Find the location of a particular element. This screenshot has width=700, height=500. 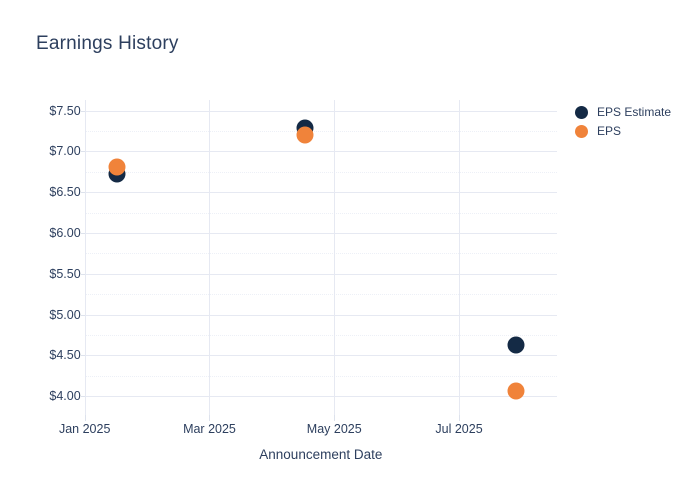

legend-label-eps-estimate: EPS Estimate is located at coordinates (634, 112).